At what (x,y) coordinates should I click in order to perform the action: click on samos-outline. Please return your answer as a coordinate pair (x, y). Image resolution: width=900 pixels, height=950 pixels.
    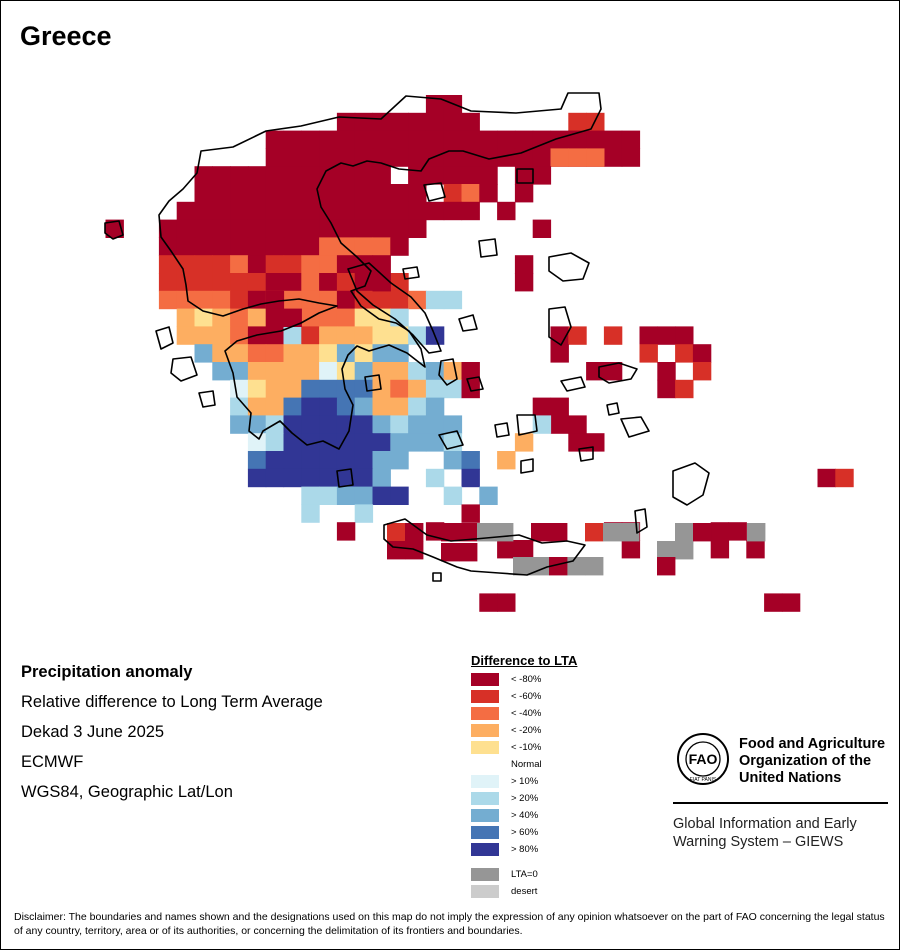
    Looking at the image, I should click on (618, 373).